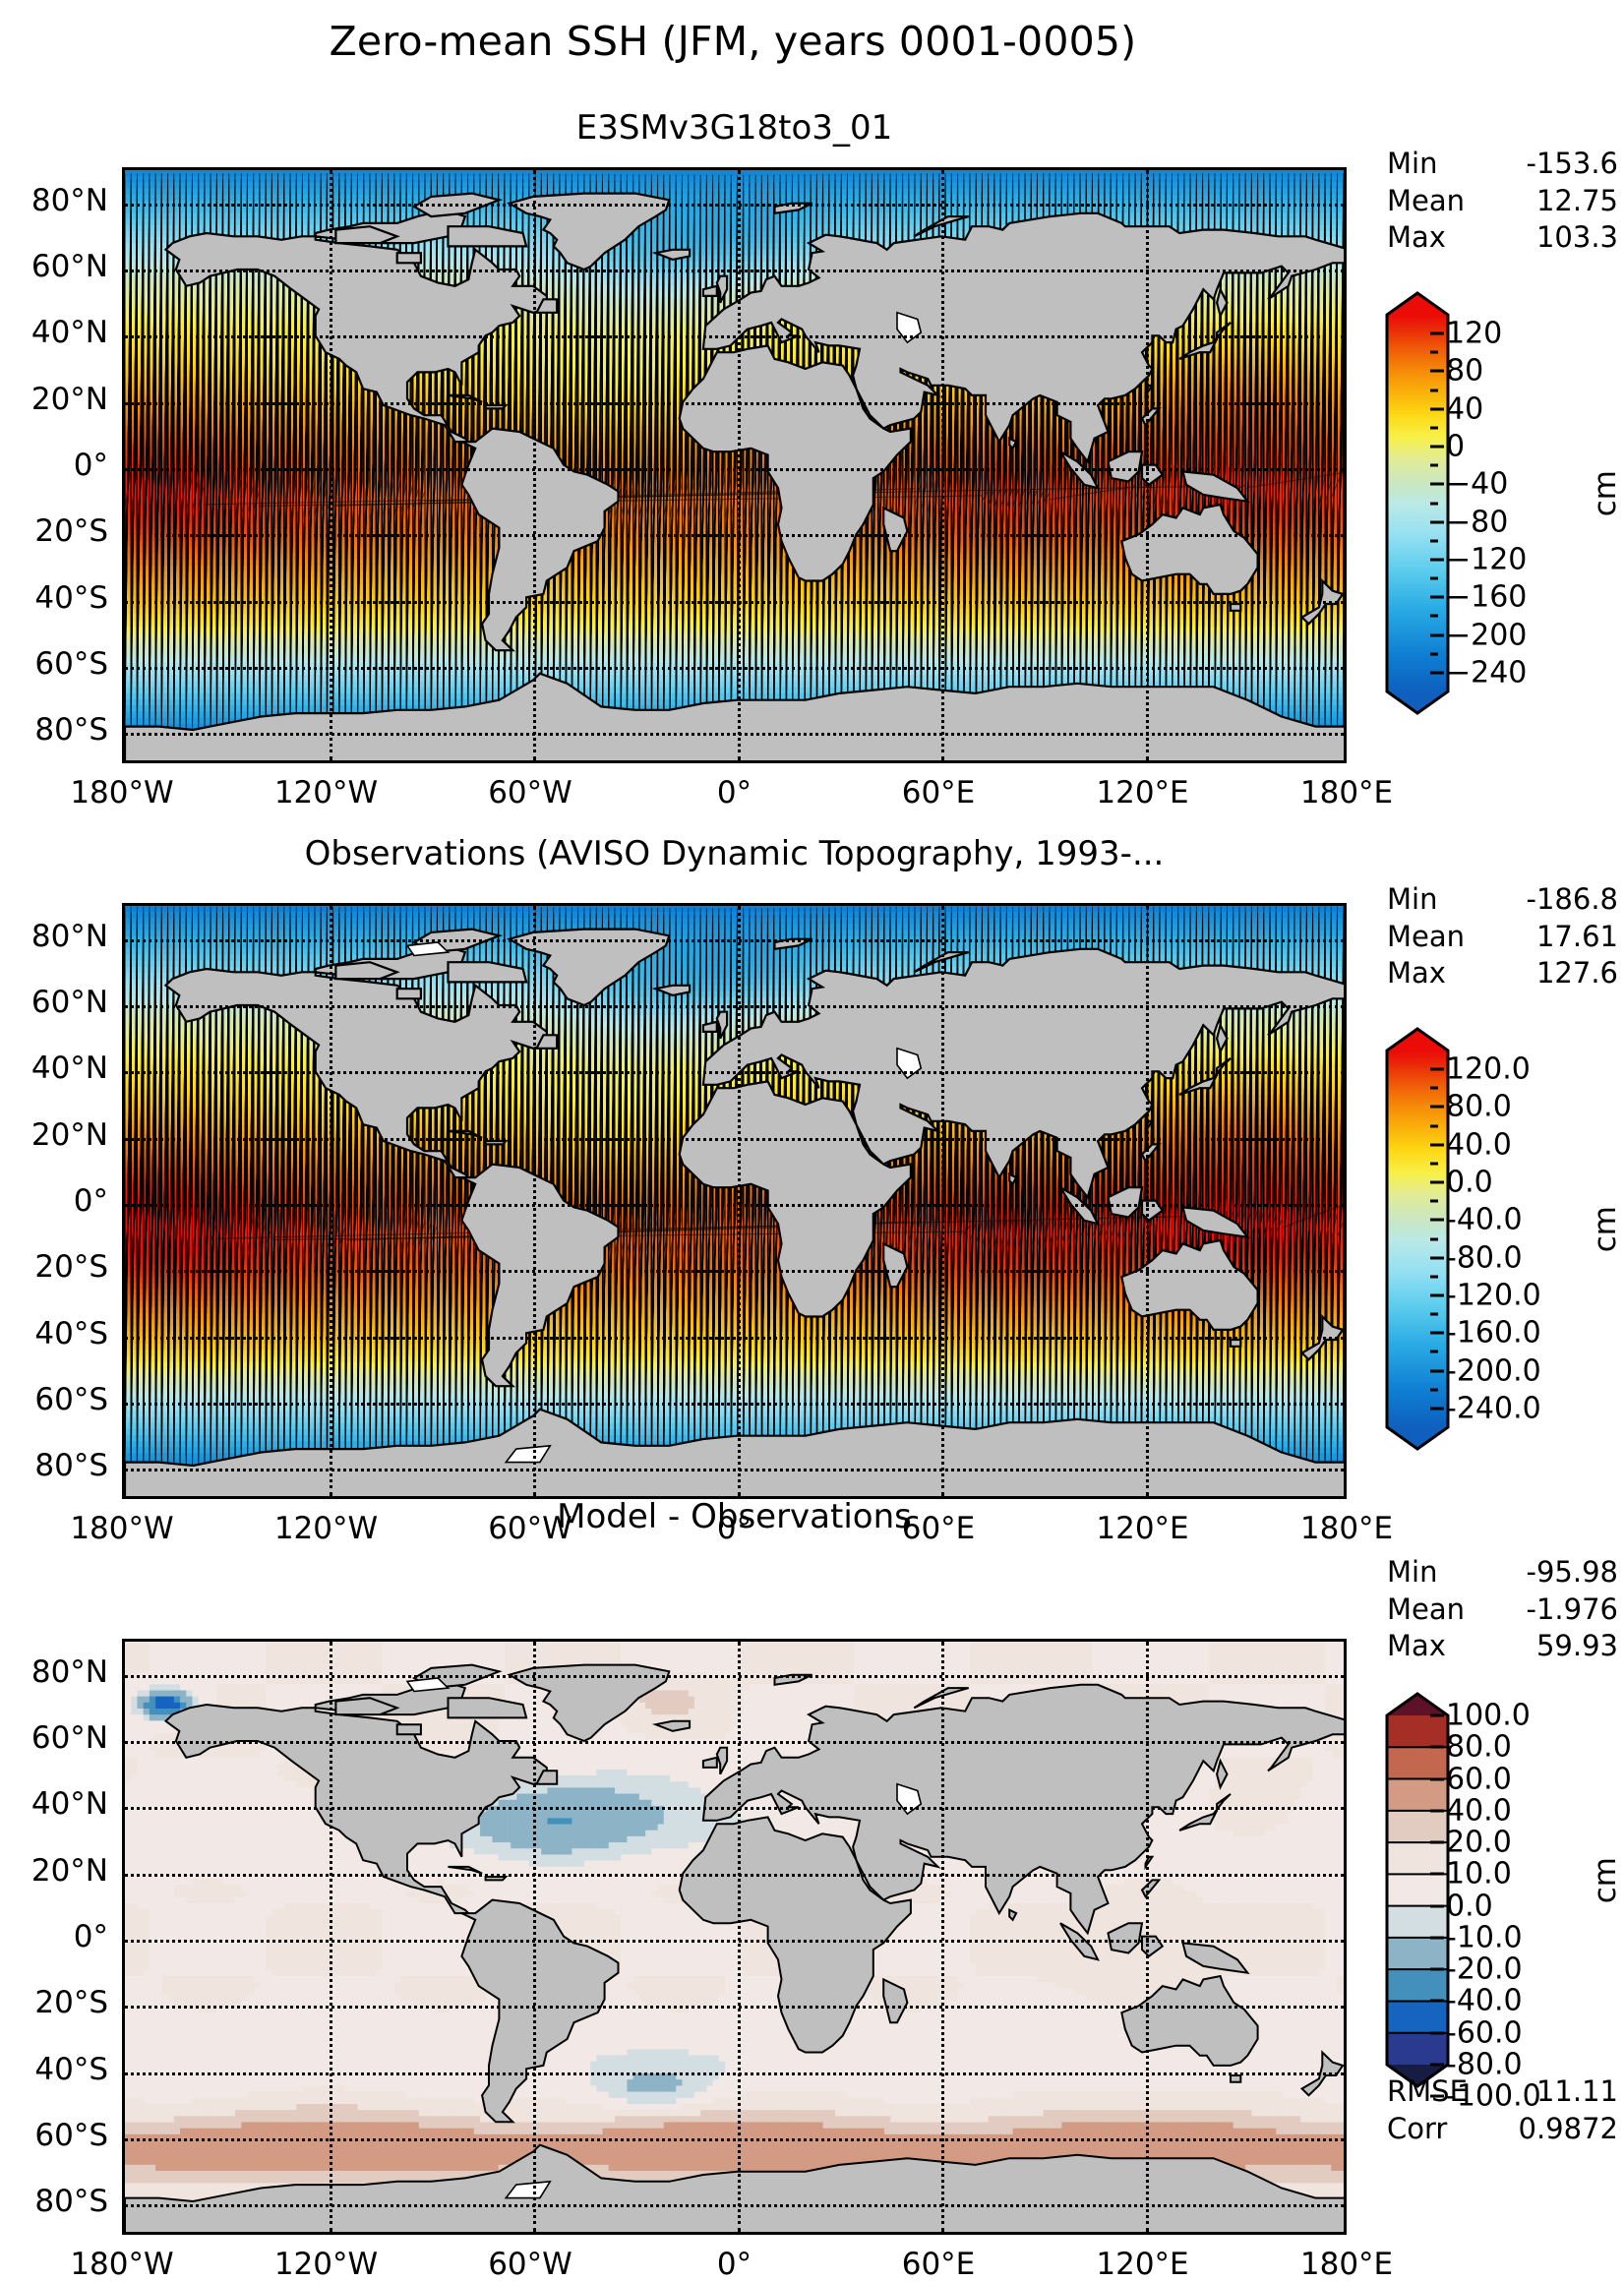  Describe the element at coordinates (1502, 1610) in the screenshot. I see `stat-row: Mean-1.976` at that location.